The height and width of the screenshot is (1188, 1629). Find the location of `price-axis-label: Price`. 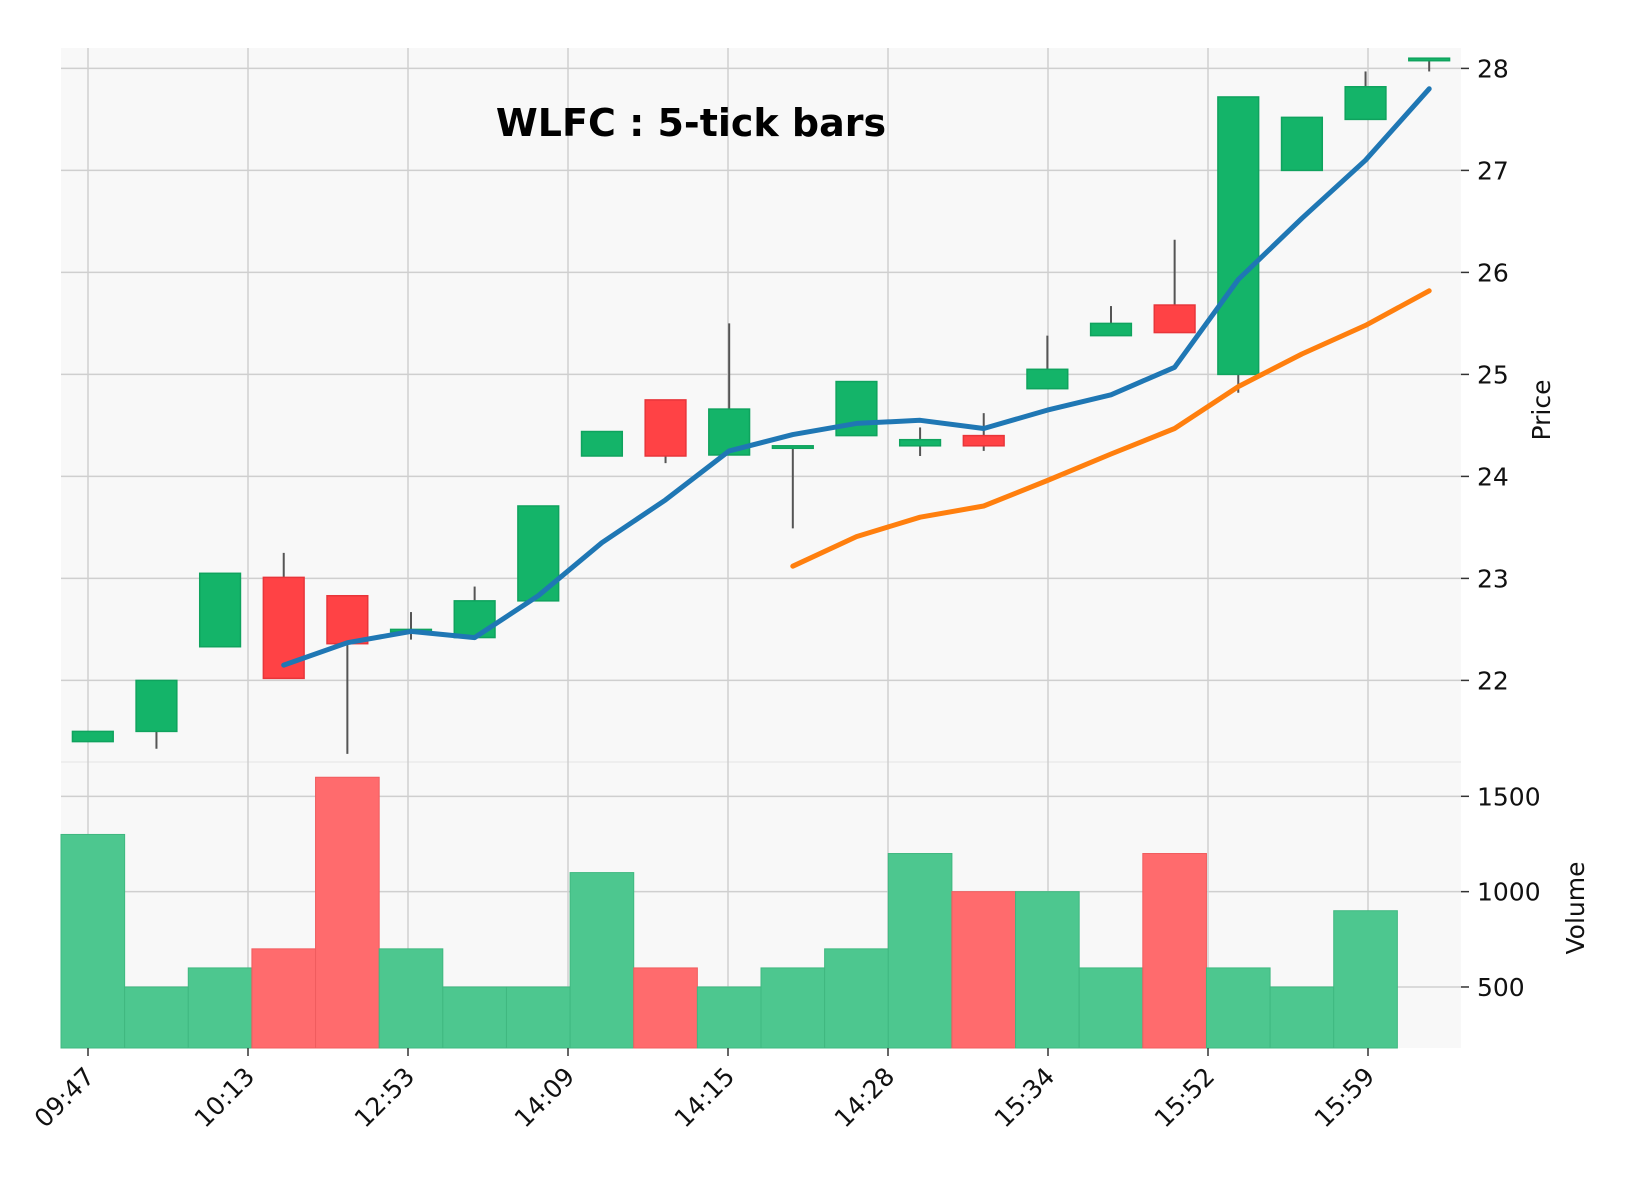

price-axis-label: Price is located at coordinates (1541, 410).